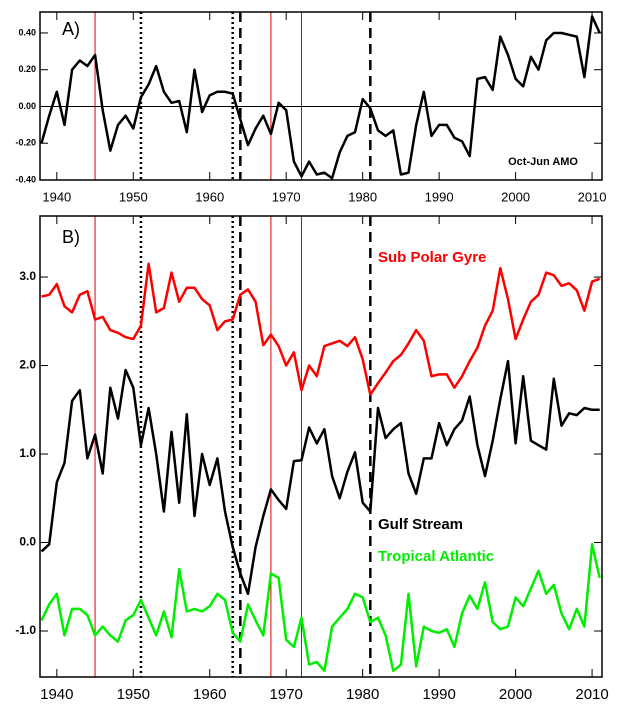  I want to click on y-tick-label: -0.20, so click(25, 143).